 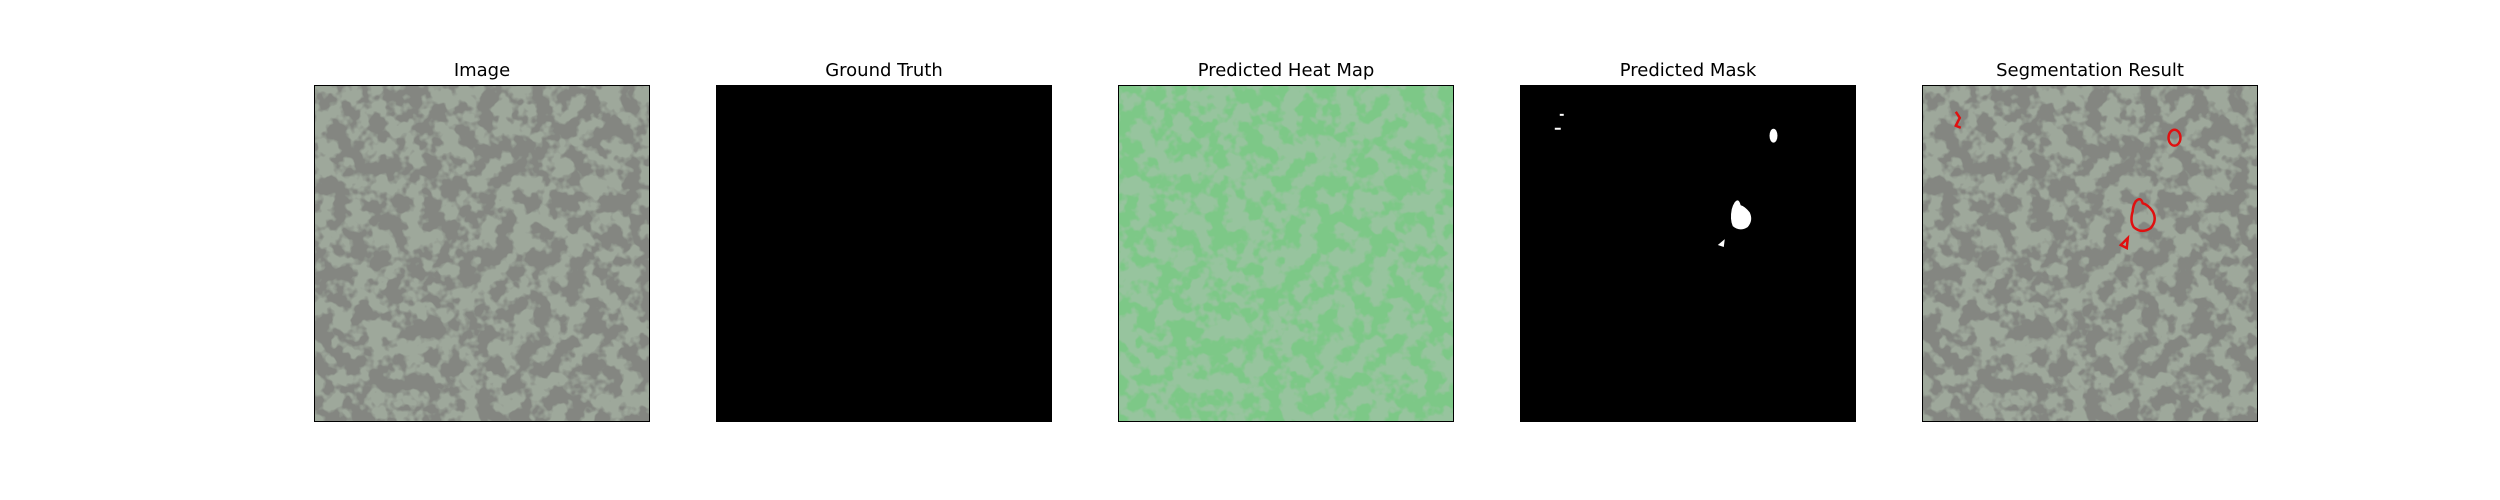 I want to click on panel-image: Image, so click(x=482, y=250).